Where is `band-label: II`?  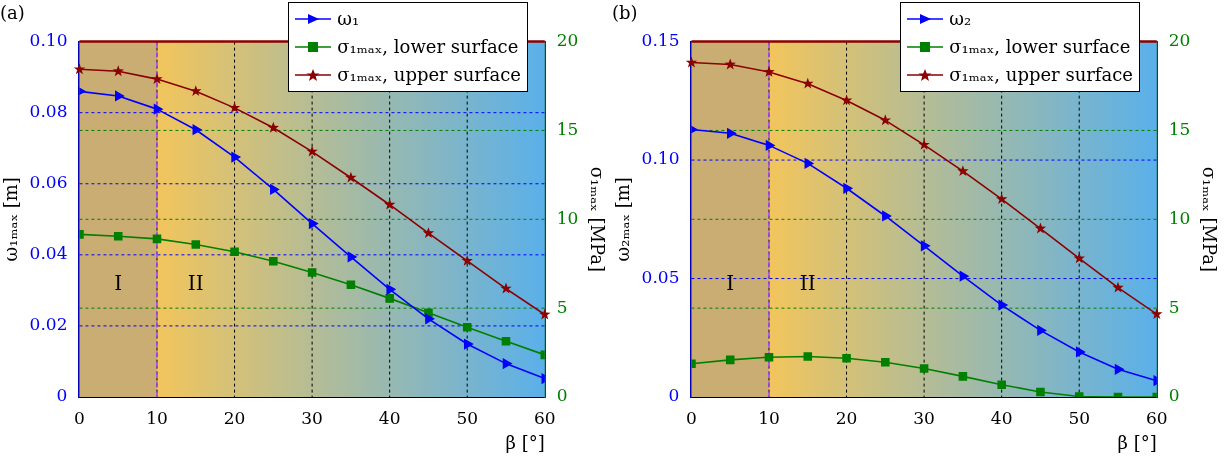
band-label: II is located at coordinates (807, 283).